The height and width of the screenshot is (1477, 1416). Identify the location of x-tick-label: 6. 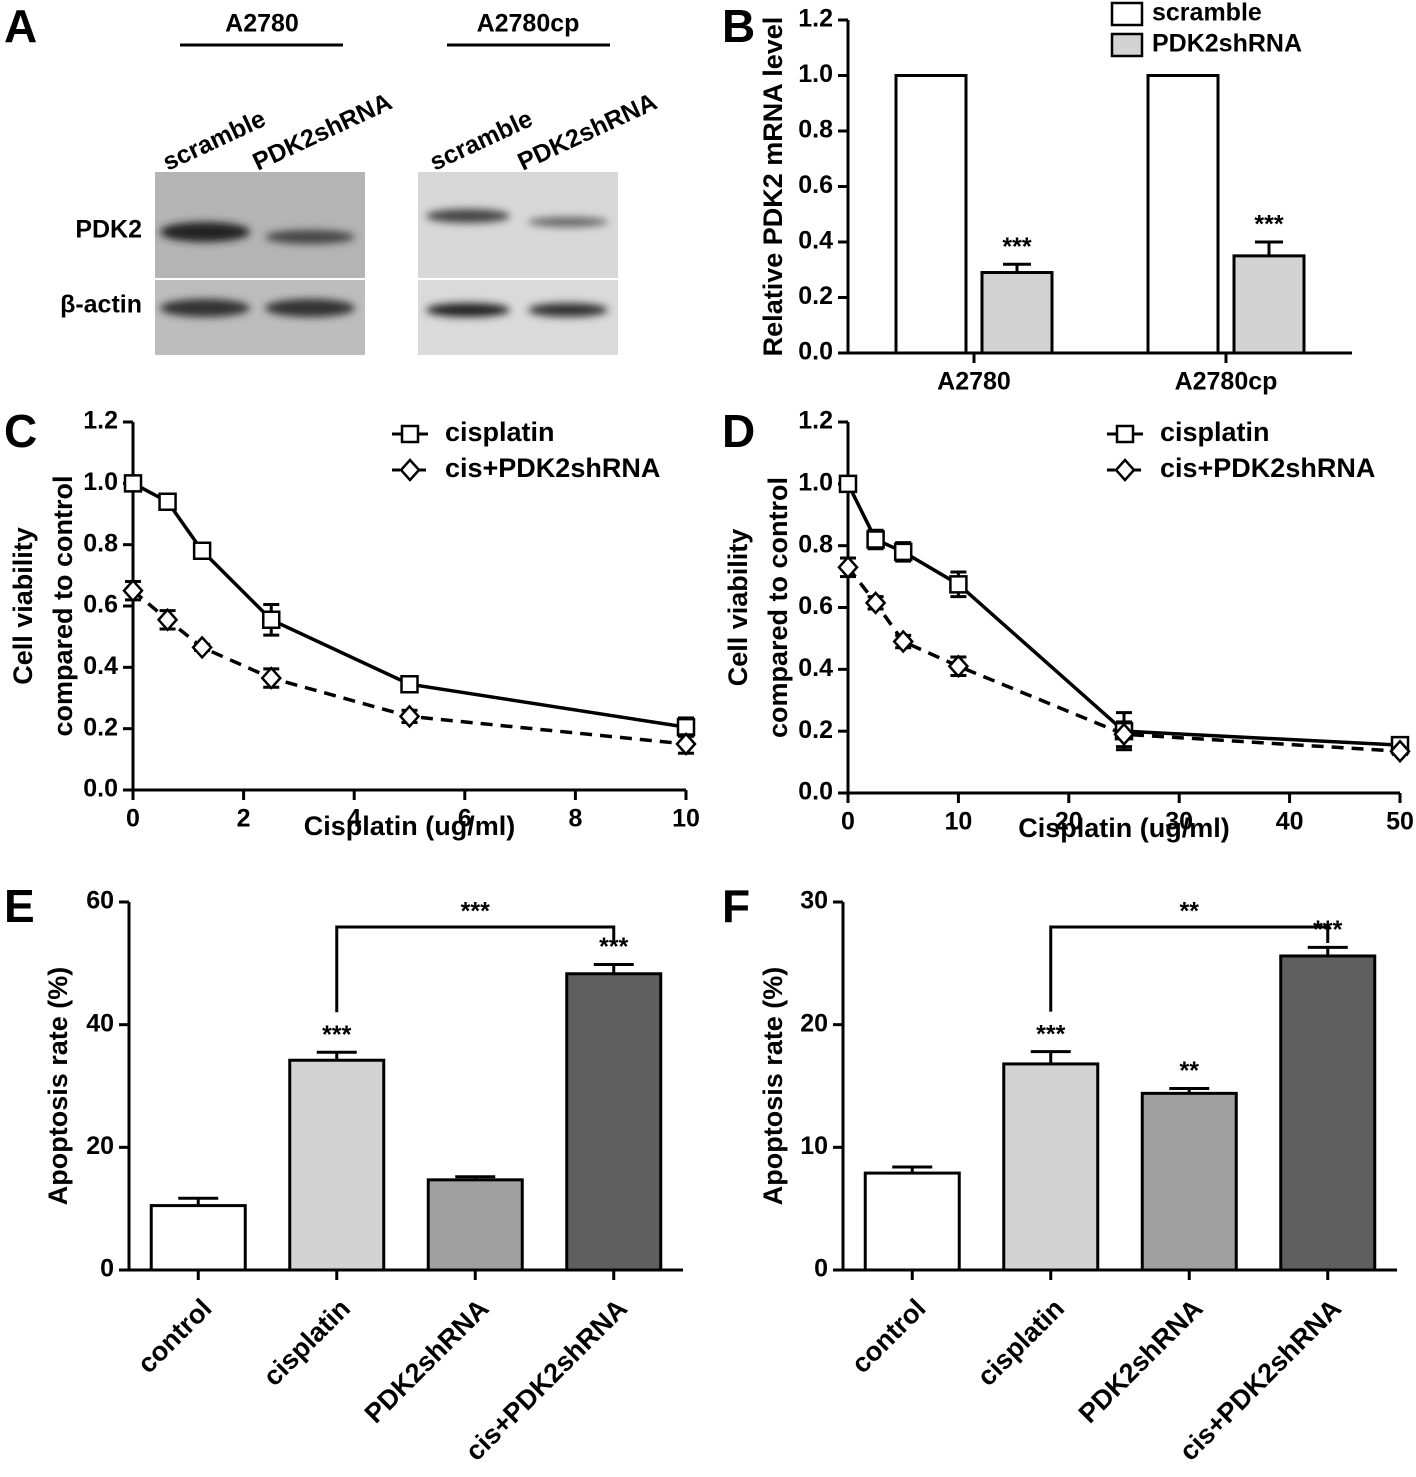
(465, 819).